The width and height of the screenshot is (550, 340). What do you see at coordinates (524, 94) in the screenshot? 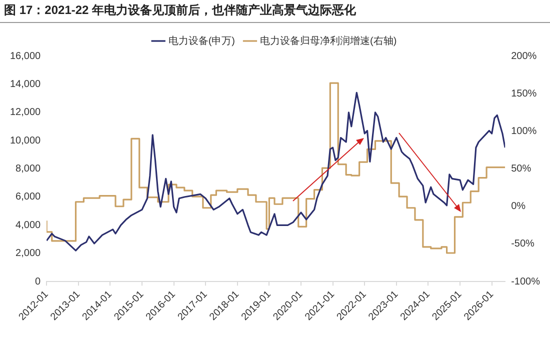
I see `y2-tick-label: 150%` at bounding box center [524, 94].